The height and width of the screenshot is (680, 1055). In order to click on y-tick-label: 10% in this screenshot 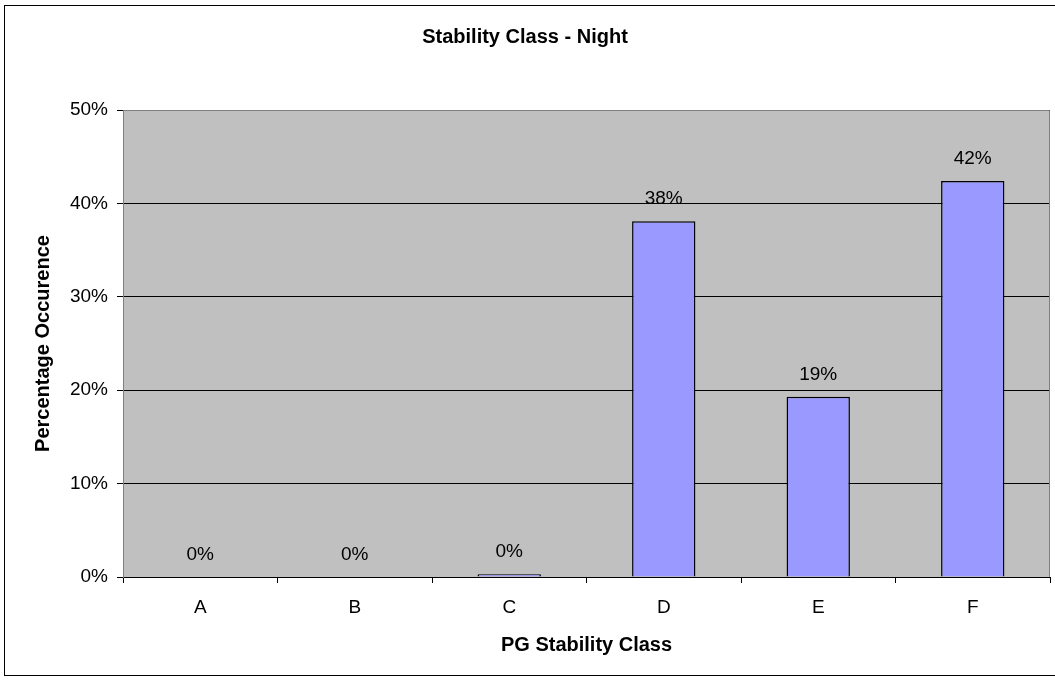, I will do `click(89, 482)`.